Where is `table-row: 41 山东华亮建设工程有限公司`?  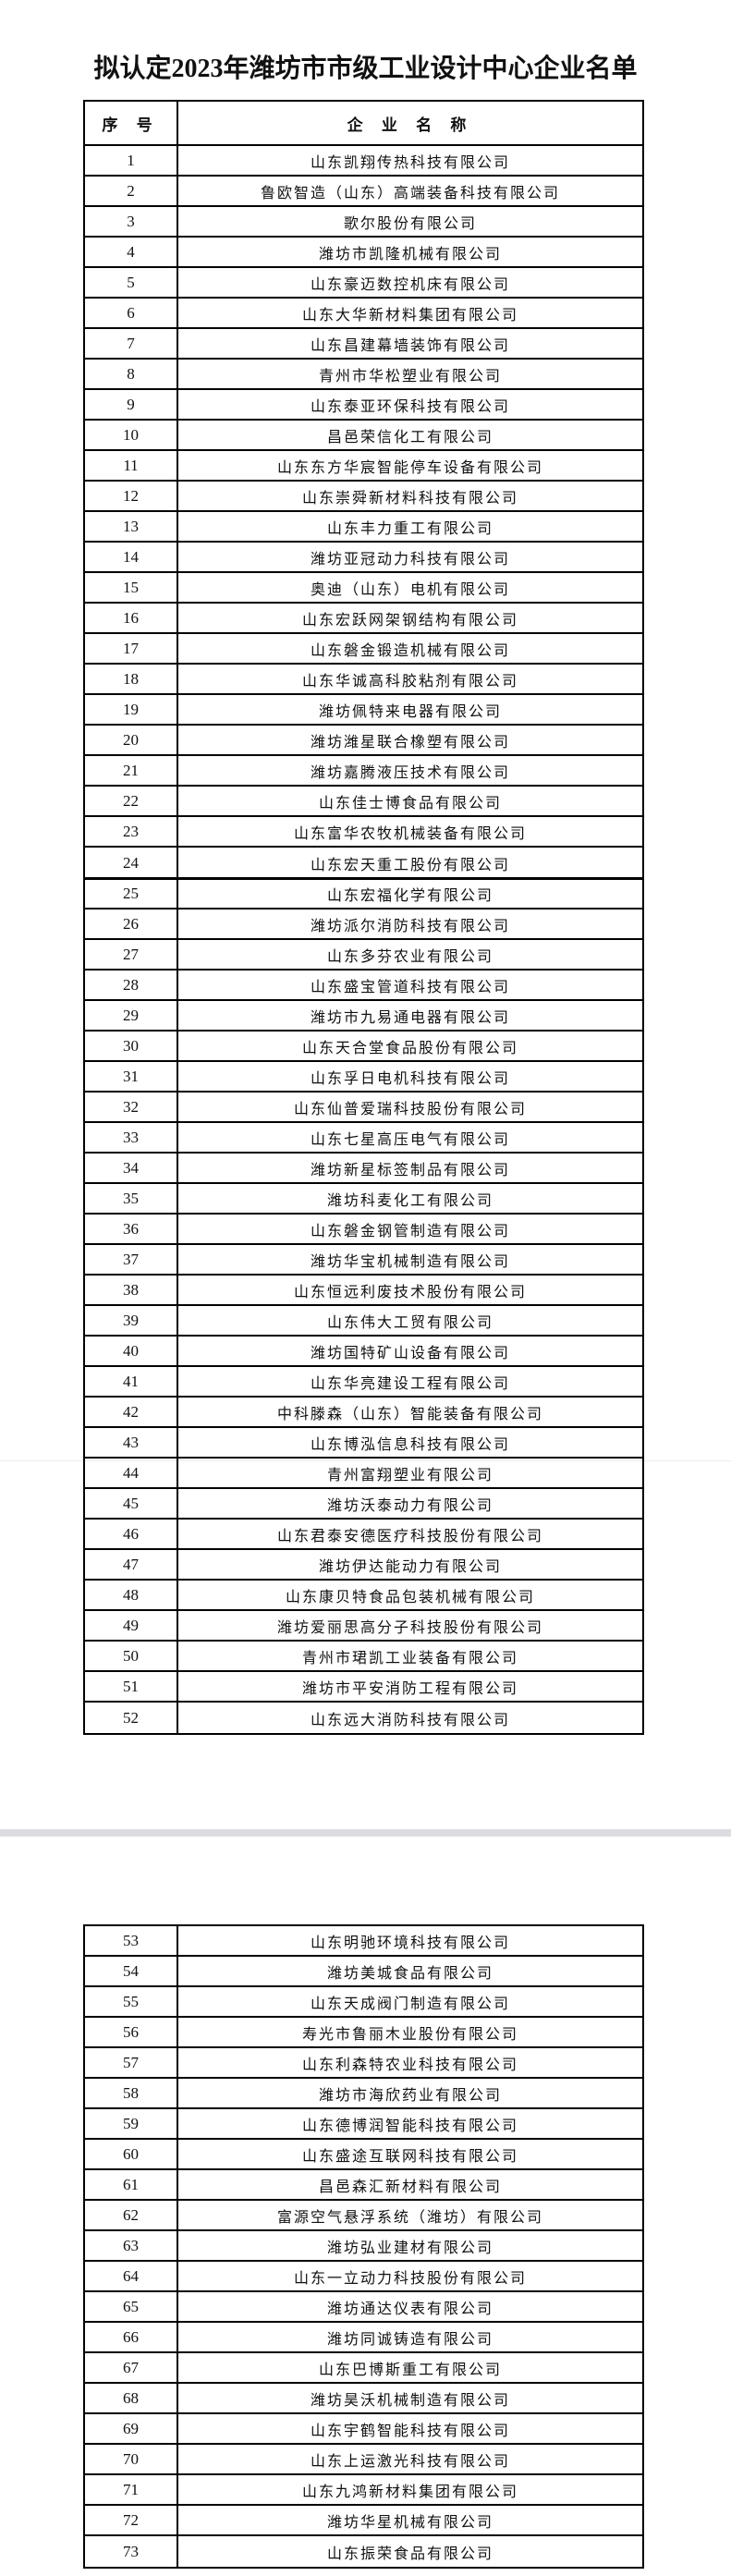 table-row: 41 山东华亮建设工程有限公司 is located at coordinates (363, 1382).